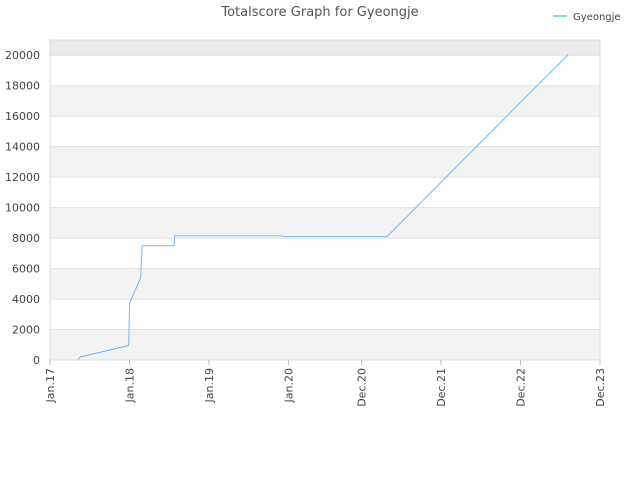 The image size is (640, 480). I want to click on y-tick-label: 20000, so click(22, 55).